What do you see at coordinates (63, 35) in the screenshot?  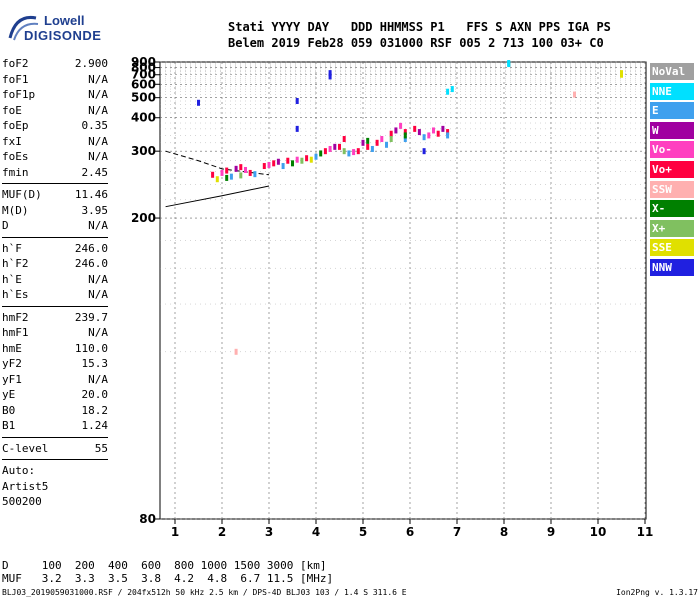 I see `logo-line2: DIGISONDE` at bounding box center [63, 35].